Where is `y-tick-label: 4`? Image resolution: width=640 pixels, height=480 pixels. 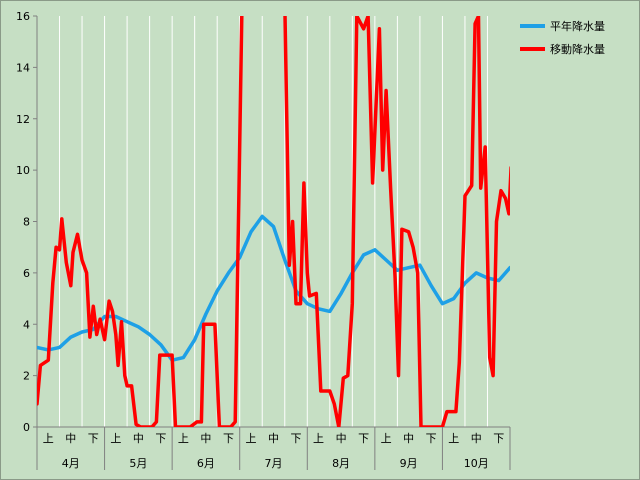 y-tick-label: 4 is located at coordinates (26, 324).